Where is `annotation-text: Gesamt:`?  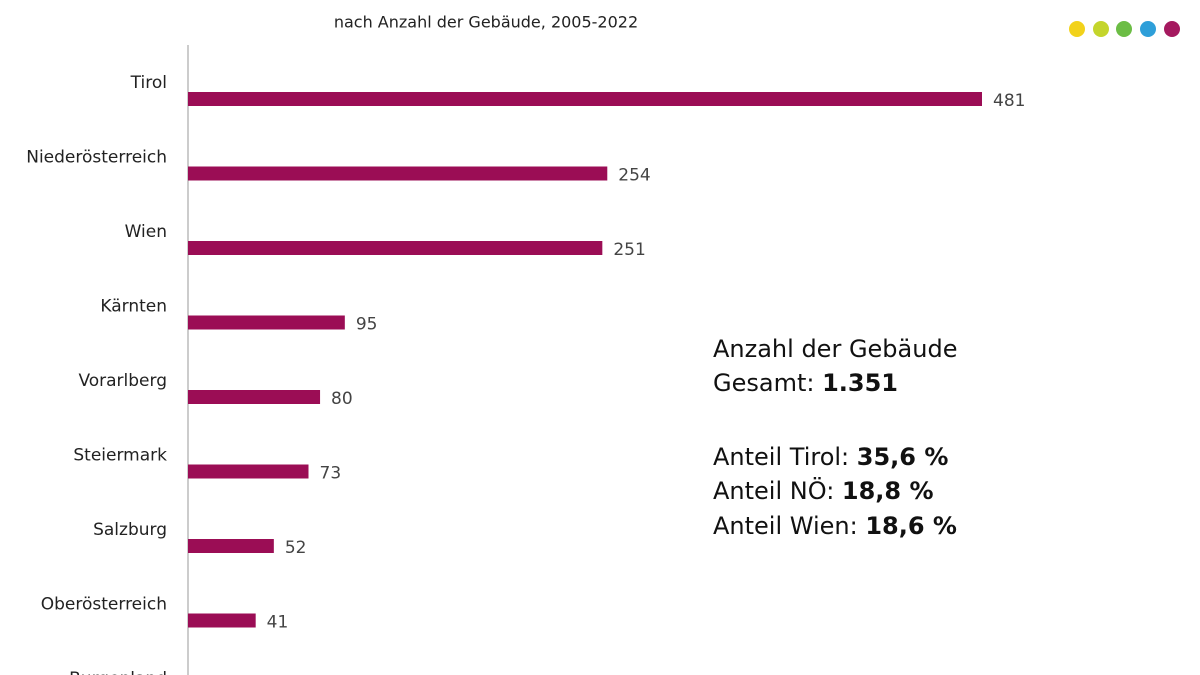 annotation-text: Gesamt: is located at coordinates (767, 383).